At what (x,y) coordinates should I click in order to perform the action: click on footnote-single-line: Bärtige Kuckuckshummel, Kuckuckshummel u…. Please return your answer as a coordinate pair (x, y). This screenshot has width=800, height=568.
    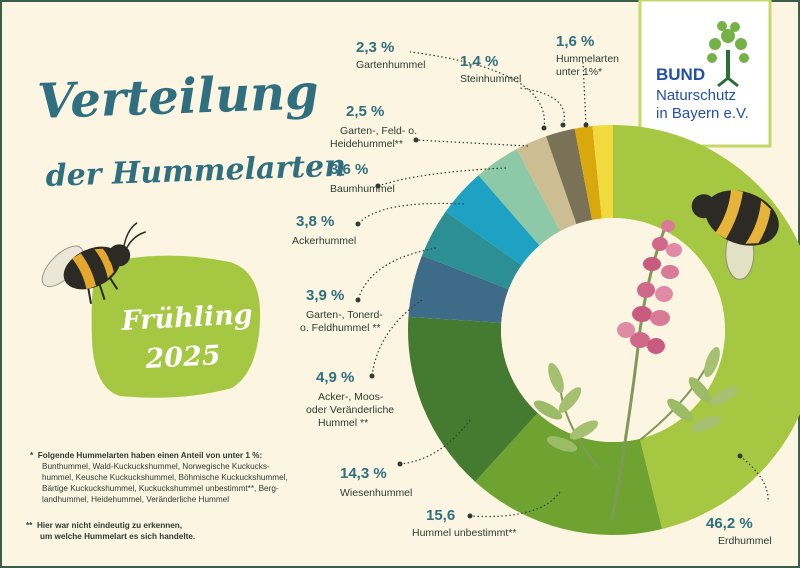
    Looking at the image, I should click on (160, 488).